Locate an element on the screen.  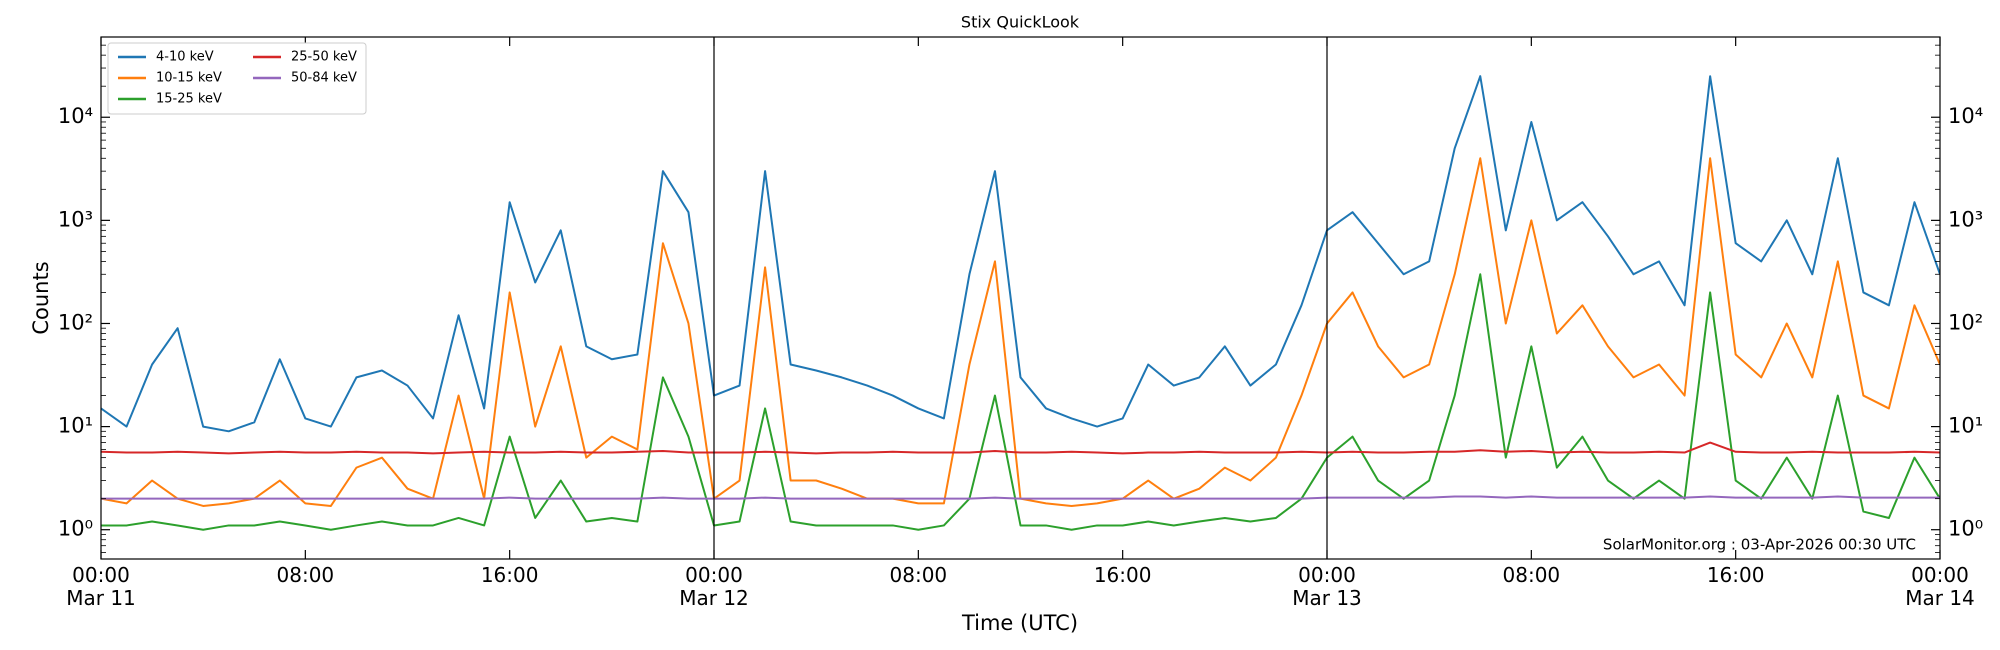
y-tick-label: 10¹ is located at coordinates (75, 426).